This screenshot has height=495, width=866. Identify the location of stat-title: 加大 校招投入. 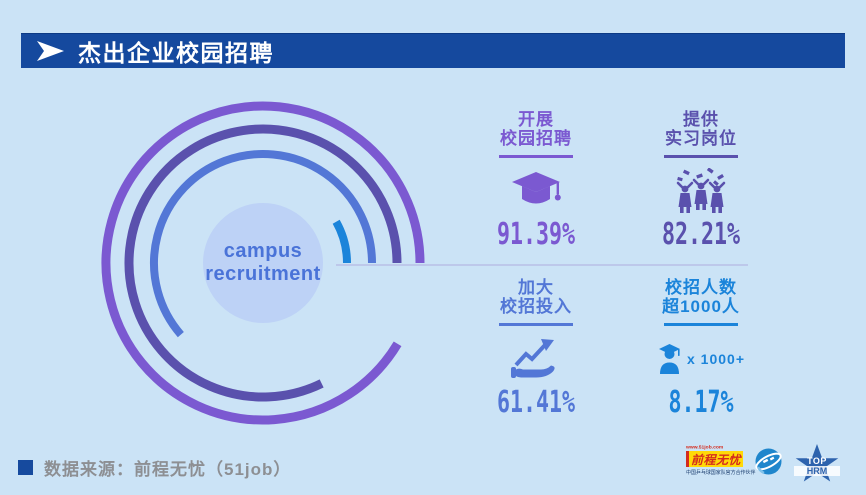
(536, 297).